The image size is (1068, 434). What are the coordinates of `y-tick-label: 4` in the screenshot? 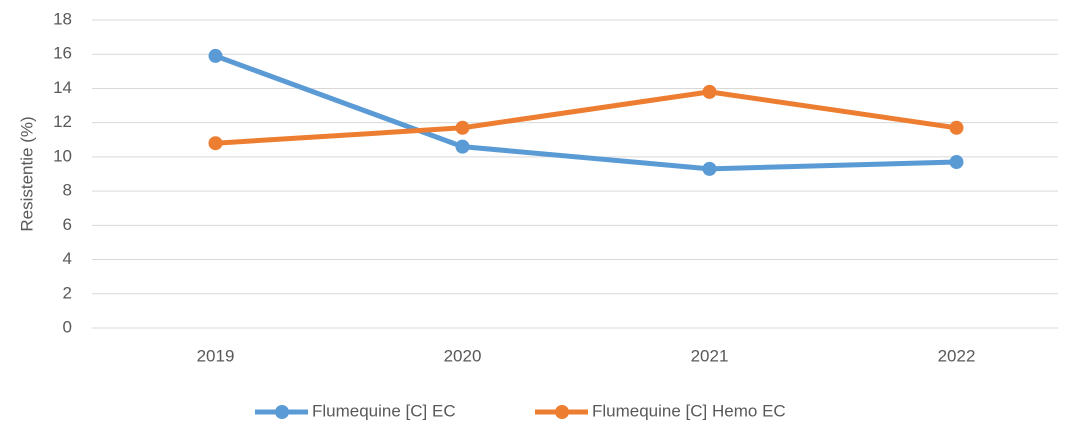 It's located at (67, 258).